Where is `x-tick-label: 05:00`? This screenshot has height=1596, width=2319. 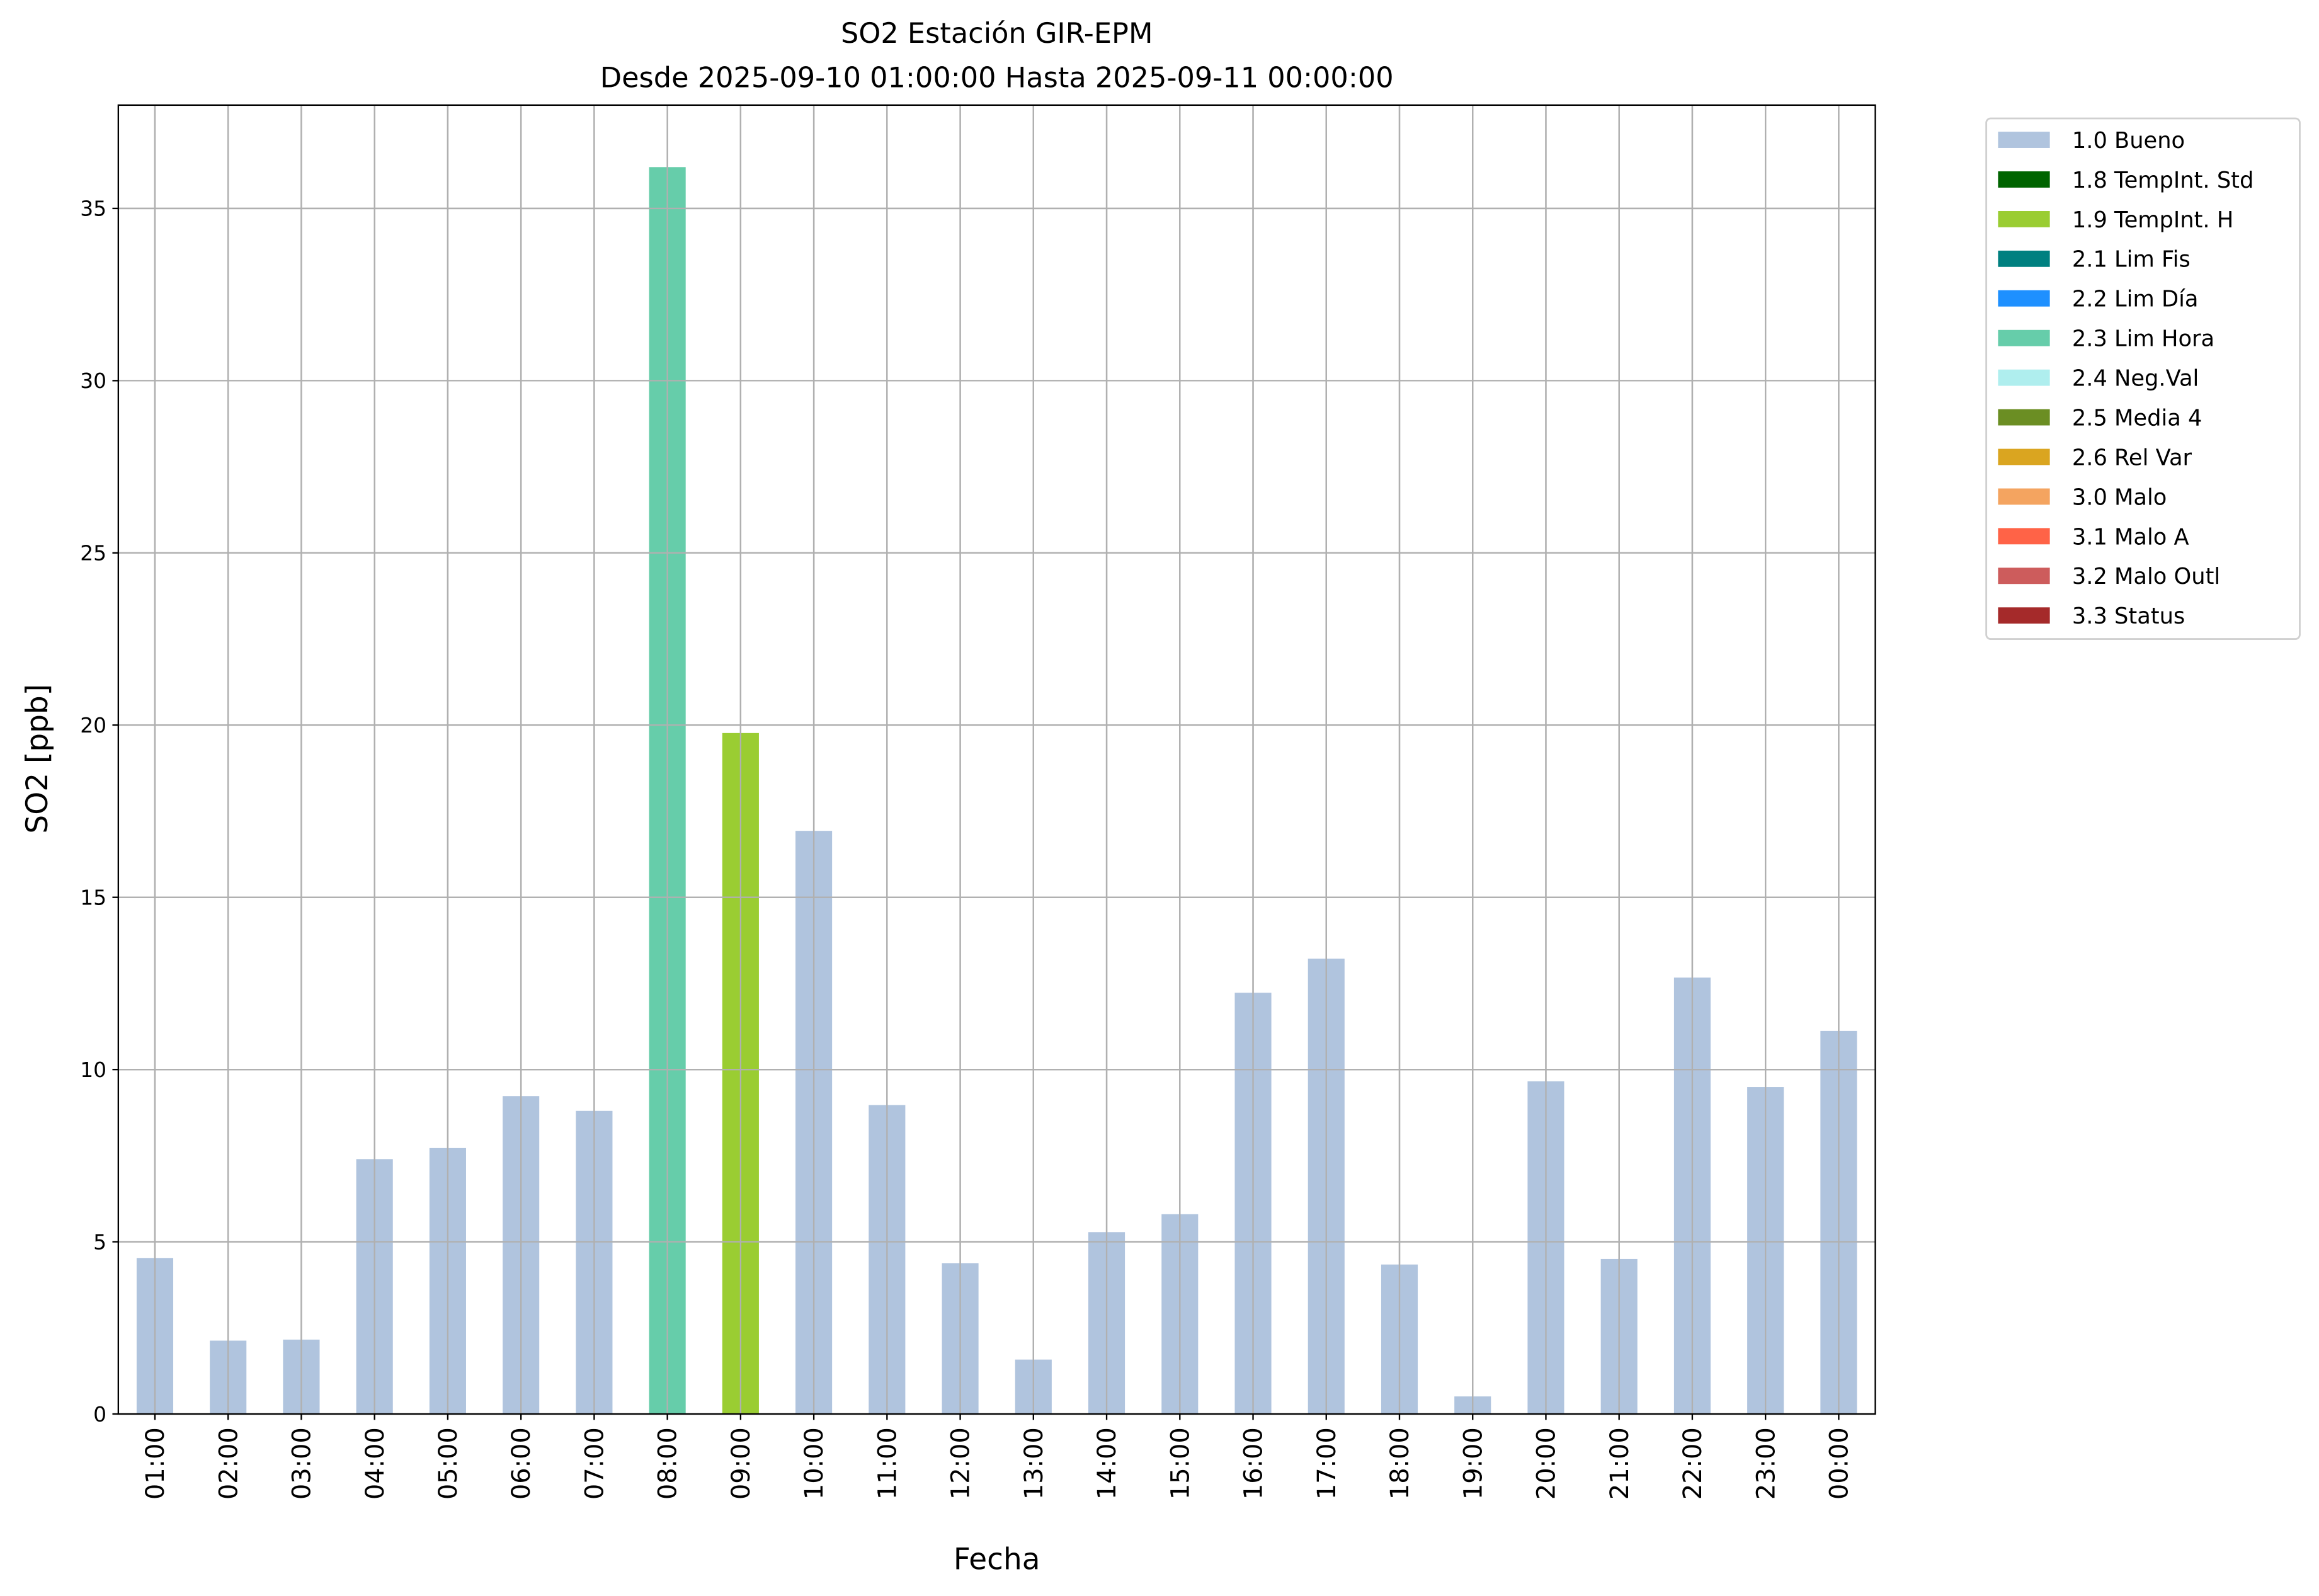 x-tick-label: 05:00 is located at coordinates (448, 1463).